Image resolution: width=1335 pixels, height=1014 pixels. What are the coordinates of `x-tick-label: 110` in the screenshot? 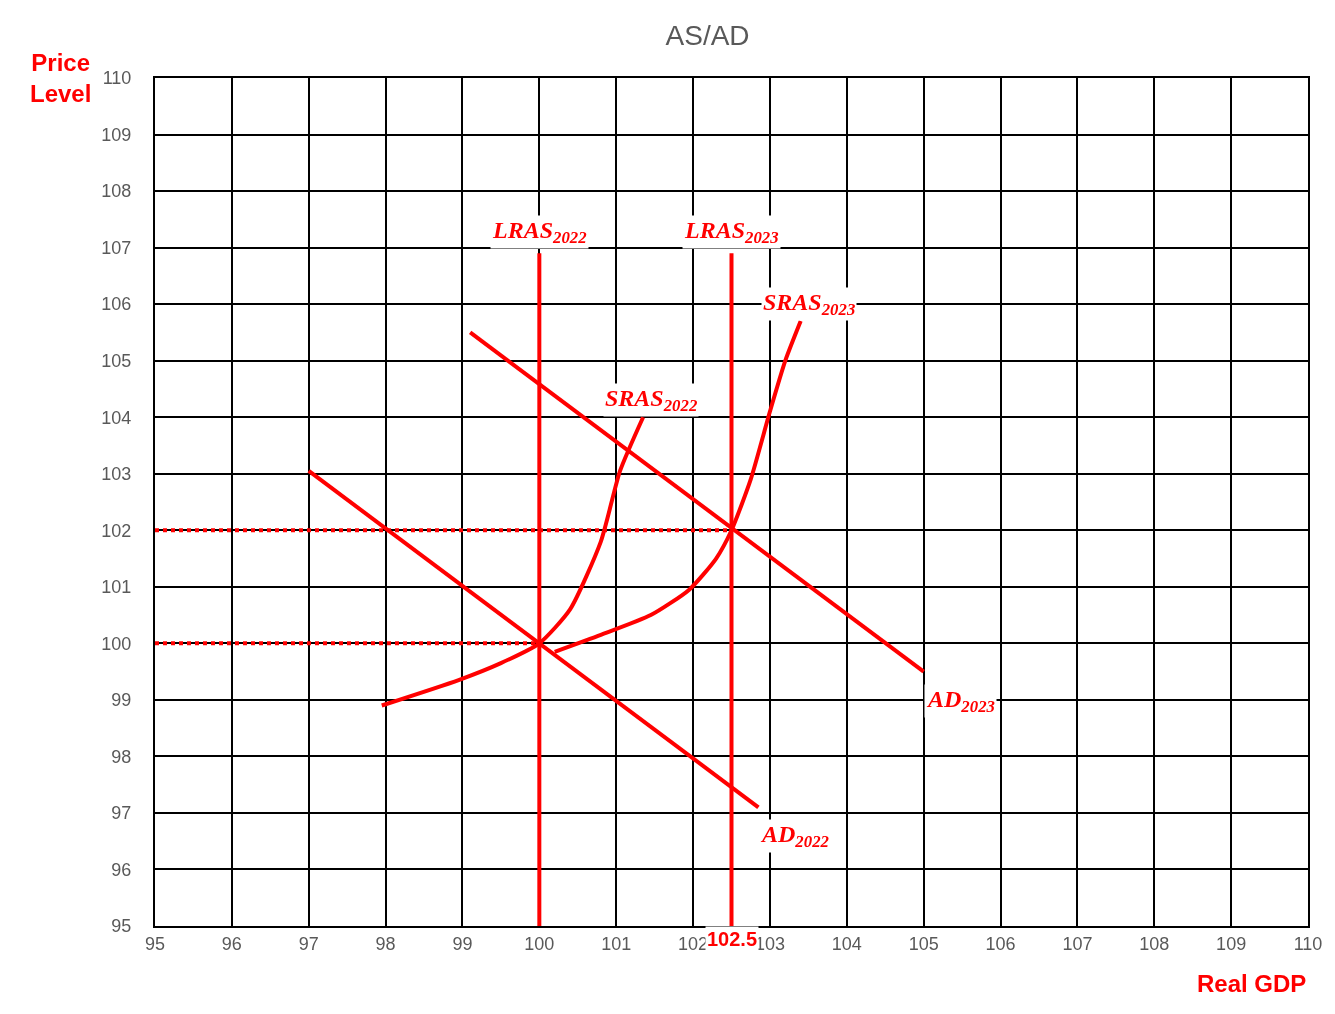 It's located at (1308, 943).